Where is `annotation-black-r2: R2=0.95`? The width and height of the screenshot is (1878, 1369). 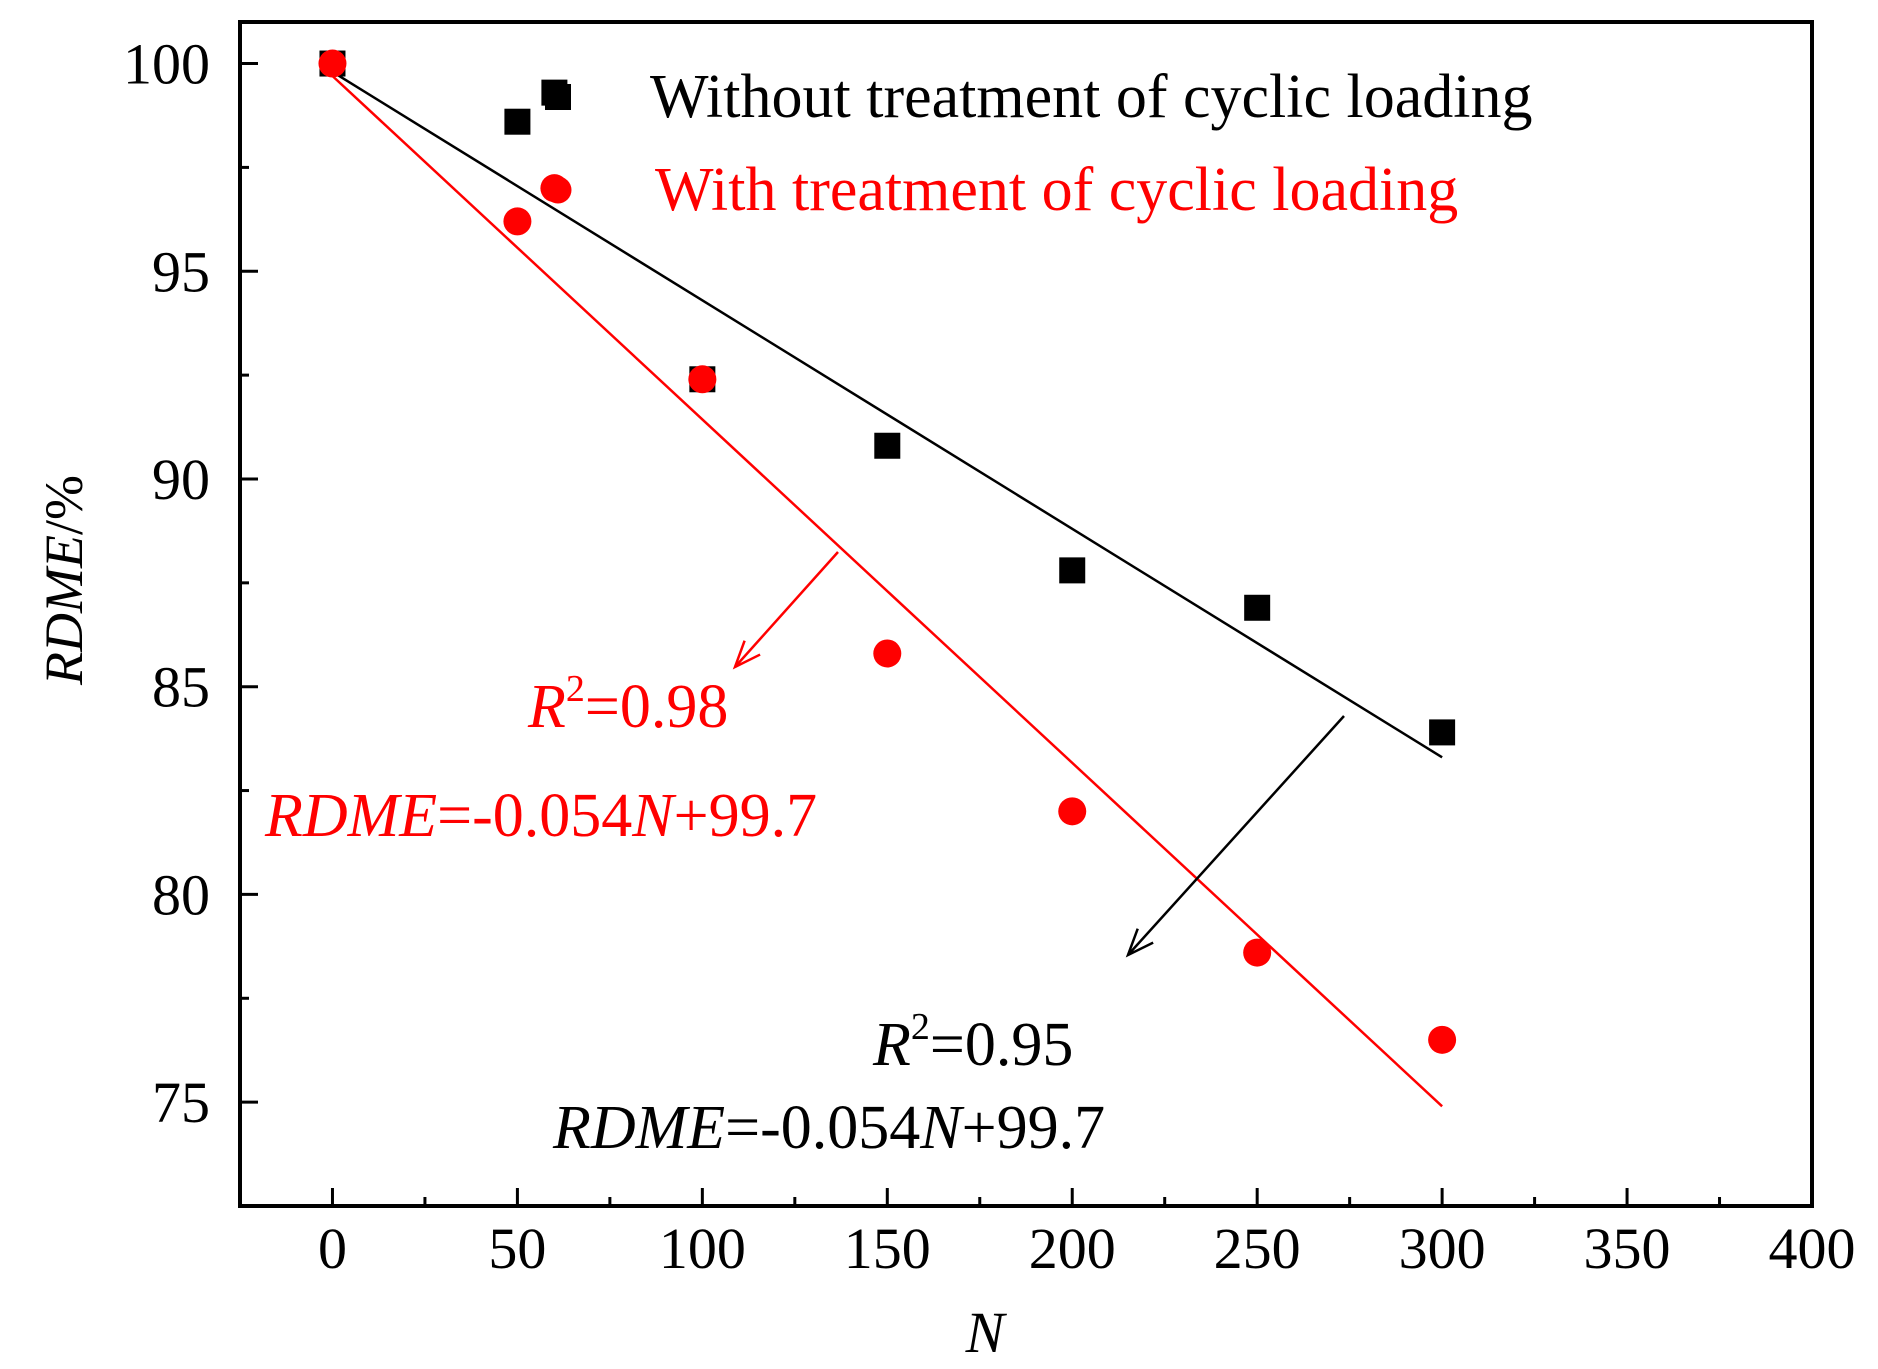 annotation-black-r2: R2=0.95 is located at coordinates (972, 1042).